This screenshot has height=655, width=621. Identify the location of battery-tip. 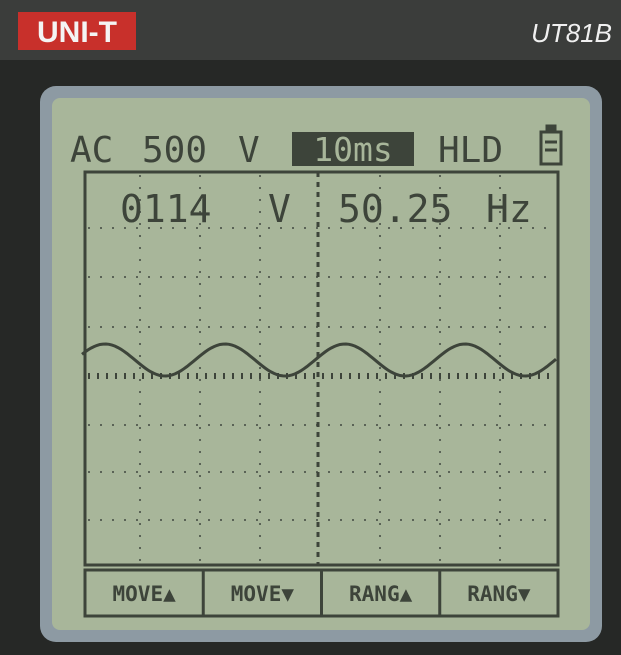
(551, 129).